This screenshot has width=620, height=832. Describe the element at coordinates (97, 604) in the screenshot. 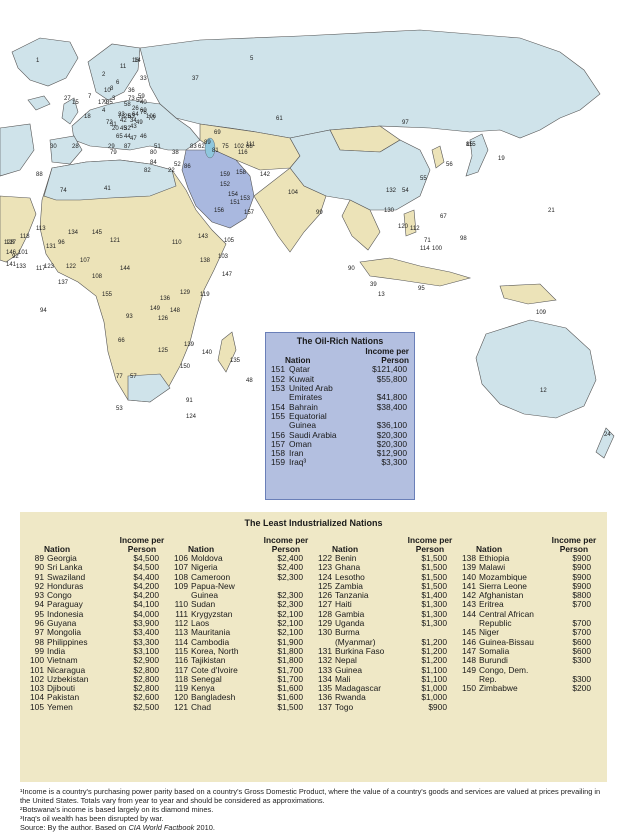

I see `least-row: 94 Paraguay $4,100` at that location.